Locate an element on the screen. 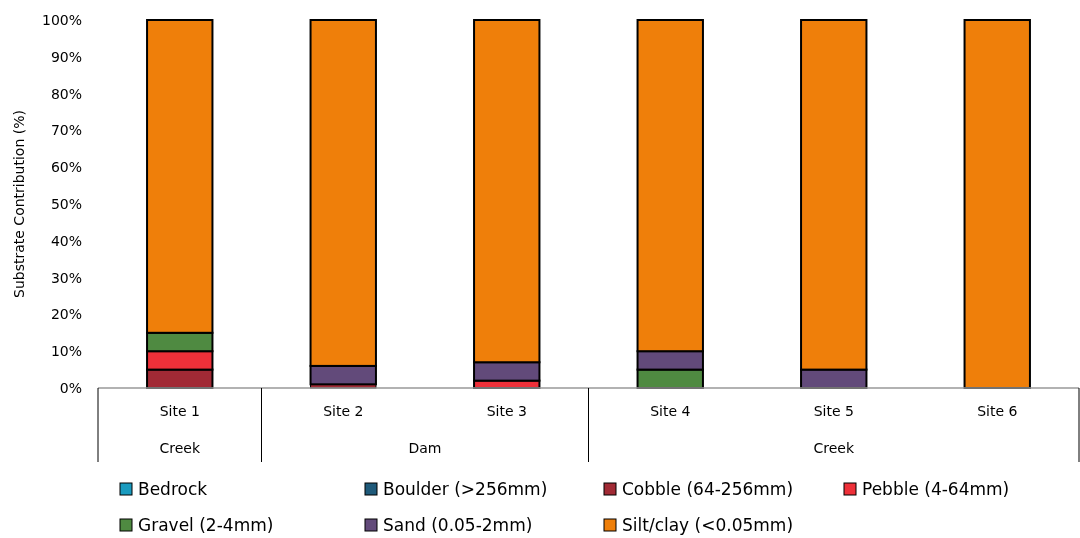 This screenshot has height=538, width=1080. y-tick-label: 60% is located at coordinates (66, 167).